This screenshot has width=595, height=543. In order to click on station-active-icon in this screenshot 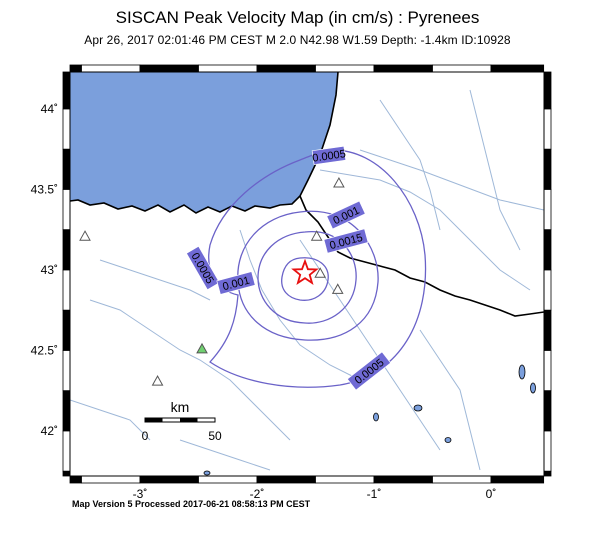, I will do `click(202, 348)`.